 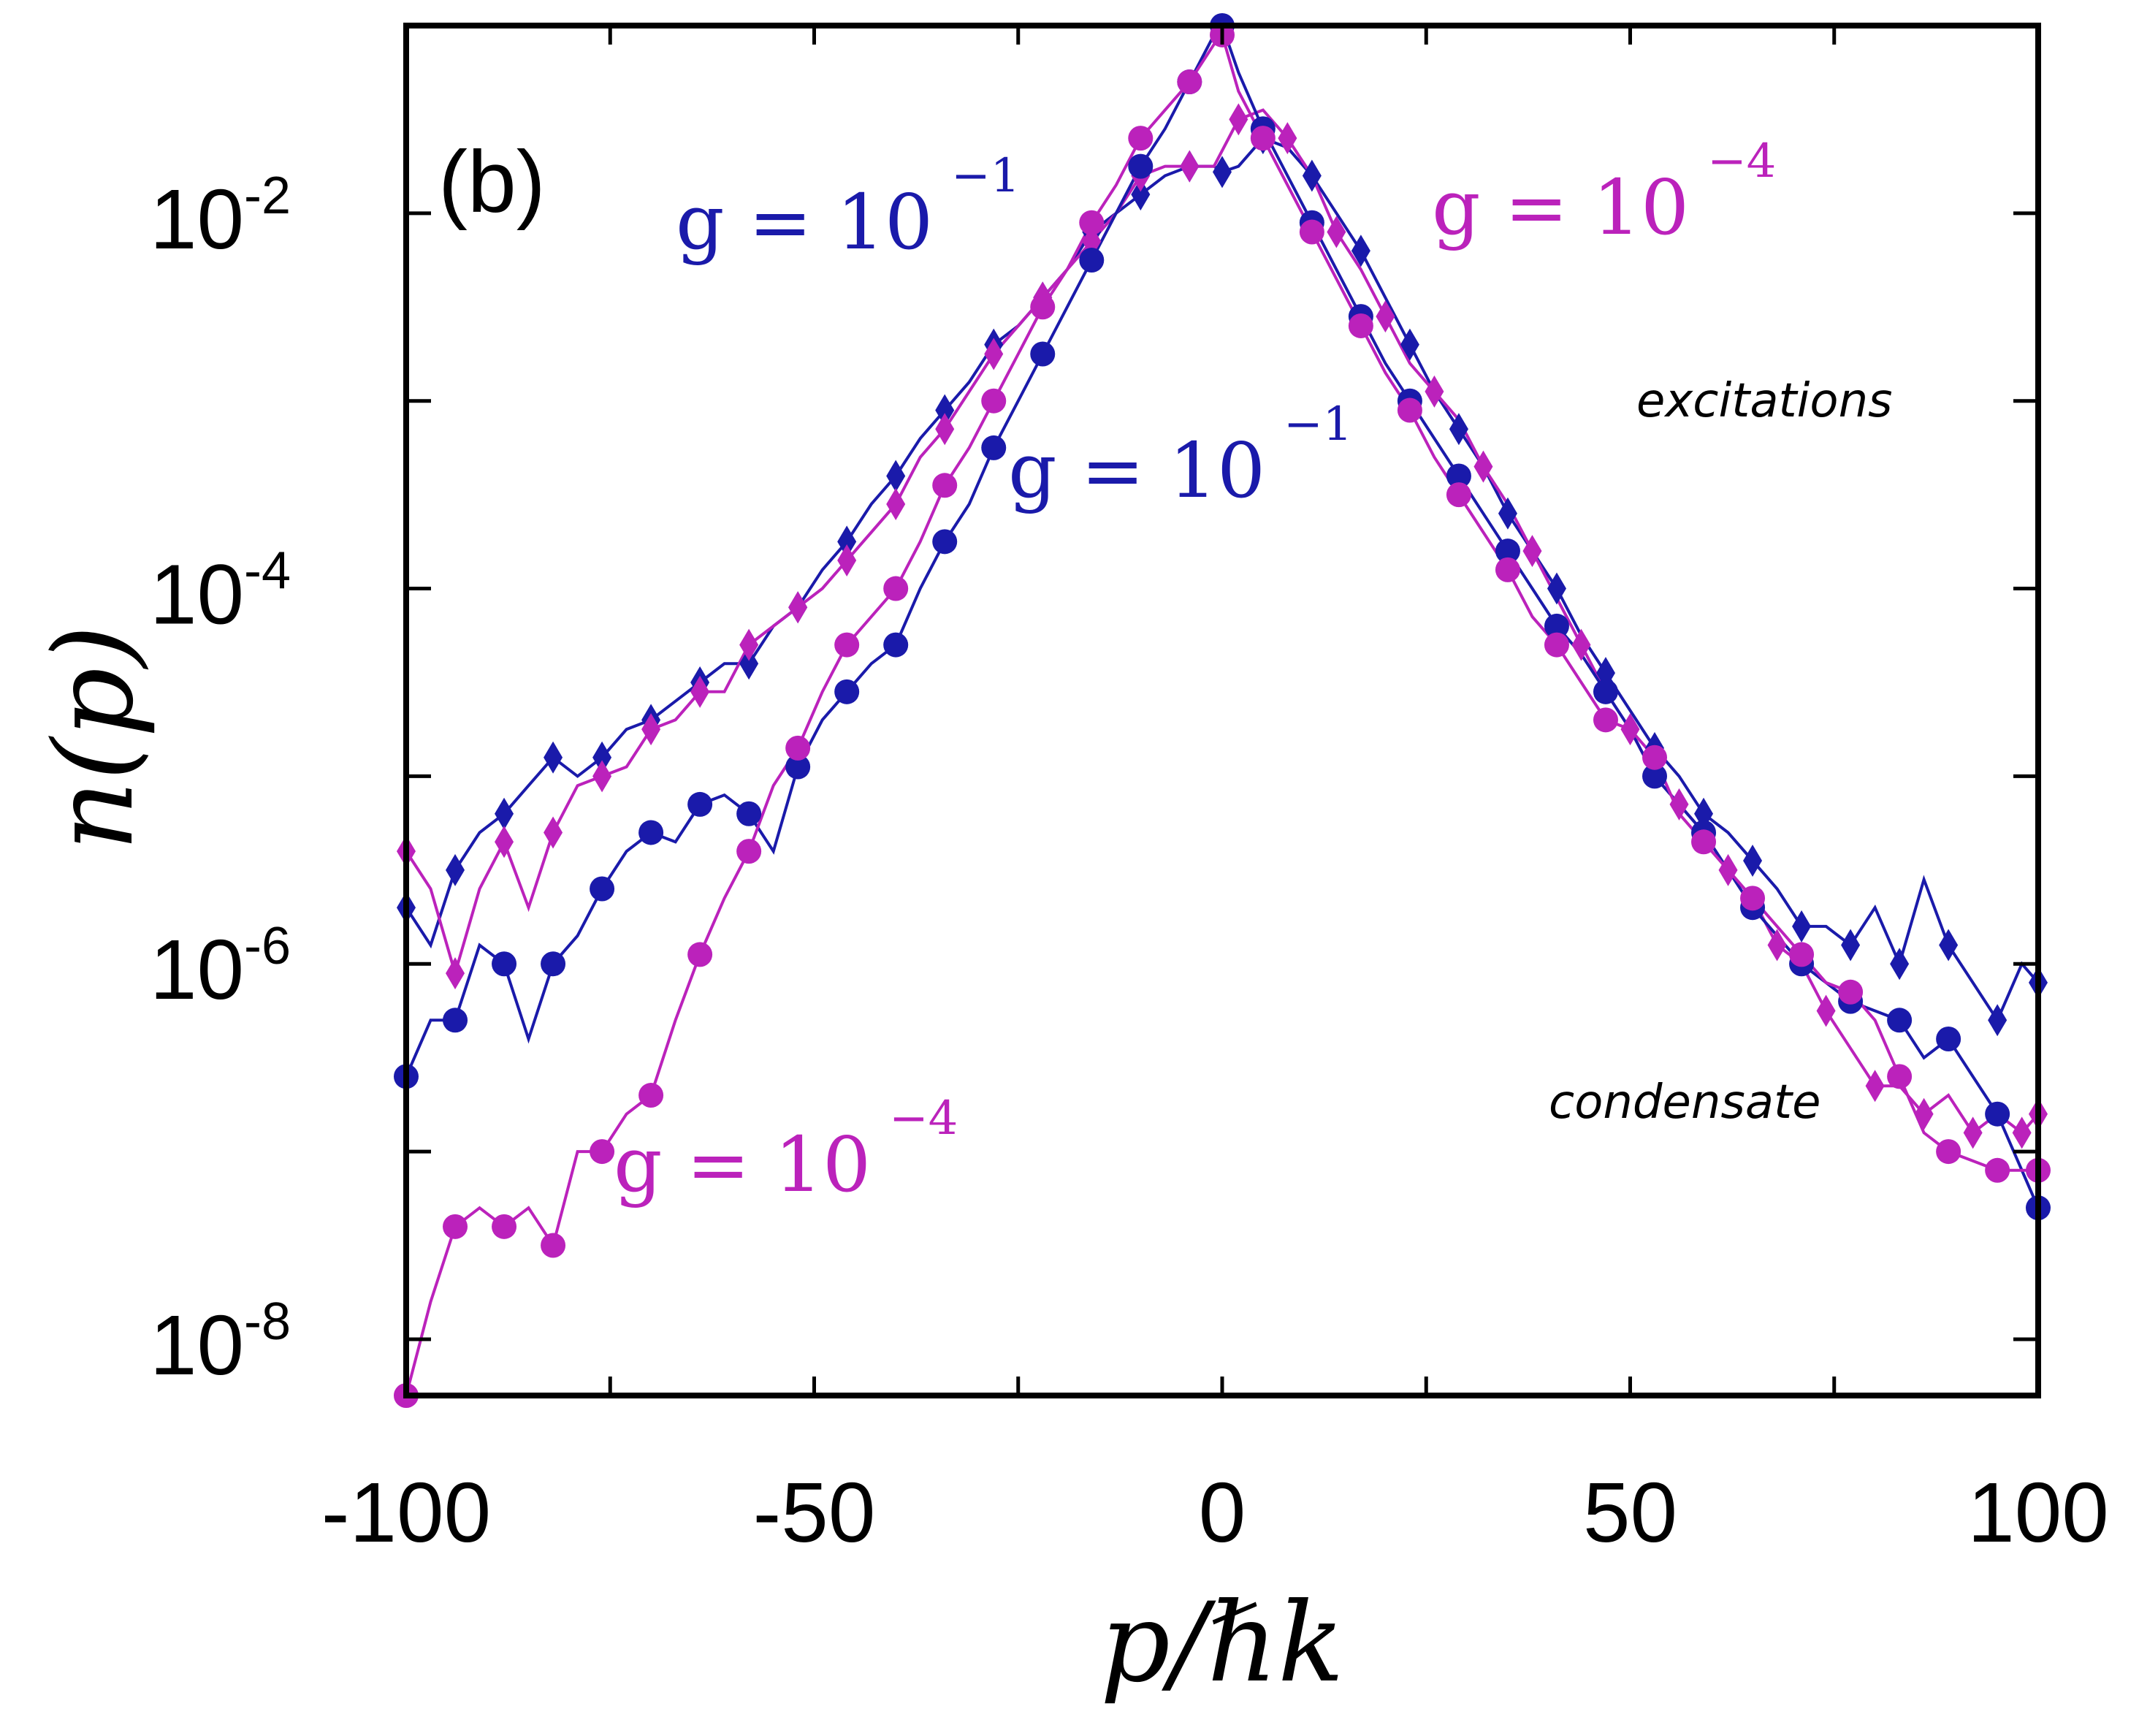 What do you see at coordinates (805, 222) in the screenshot?
I see `annotation-g1-left-text: g = 10` at bounding box center [805, 222].